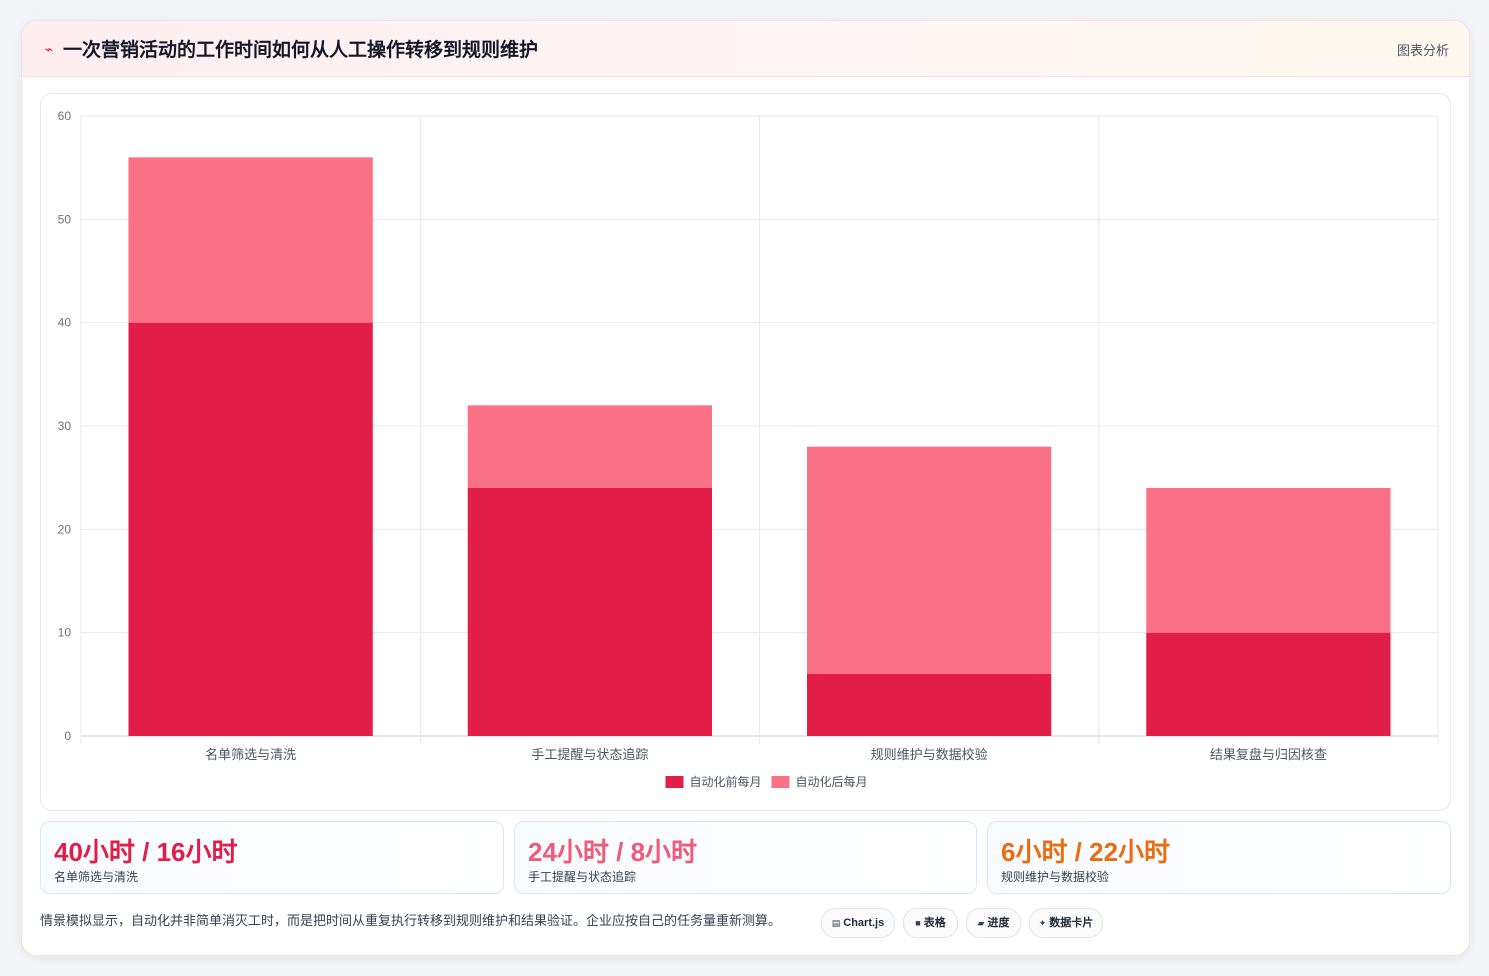  I want to click on chip-label: 表格, so click(934, 923).